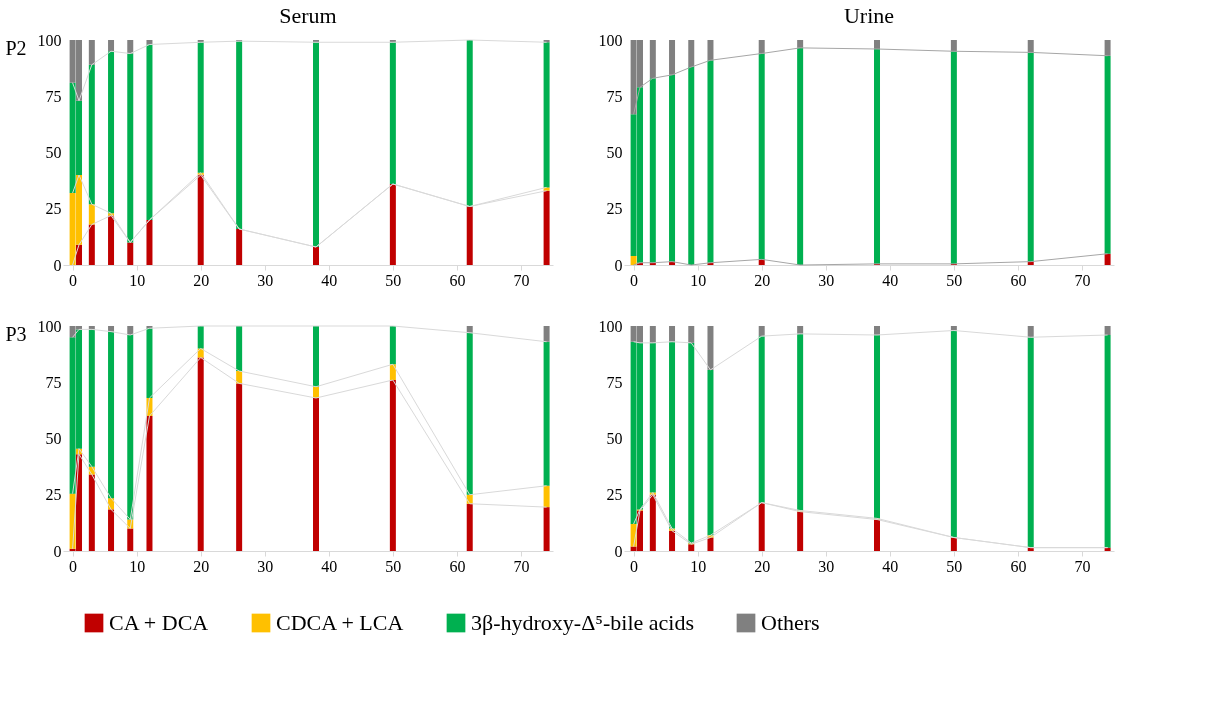 The height and width of the screenshot is (716, 1210). Describe the element at coordinates (583, 622) in the screenshot. I see `legend-label: 3β-hydroxy-Δ⁵-bile acids` at that location.